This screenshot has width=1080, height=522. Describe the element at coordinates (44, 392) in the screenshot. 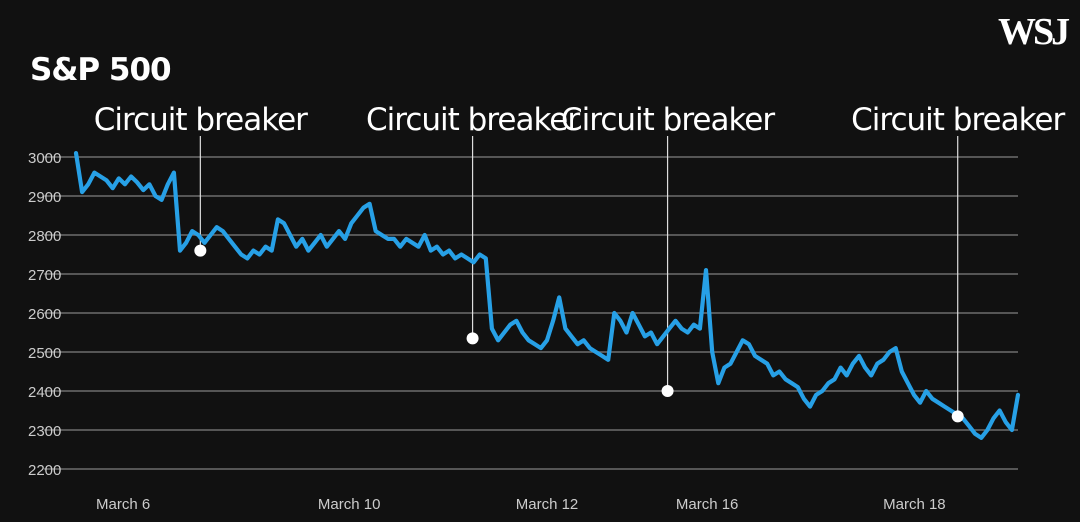

I see `y-tick-label: 2400` at that location.